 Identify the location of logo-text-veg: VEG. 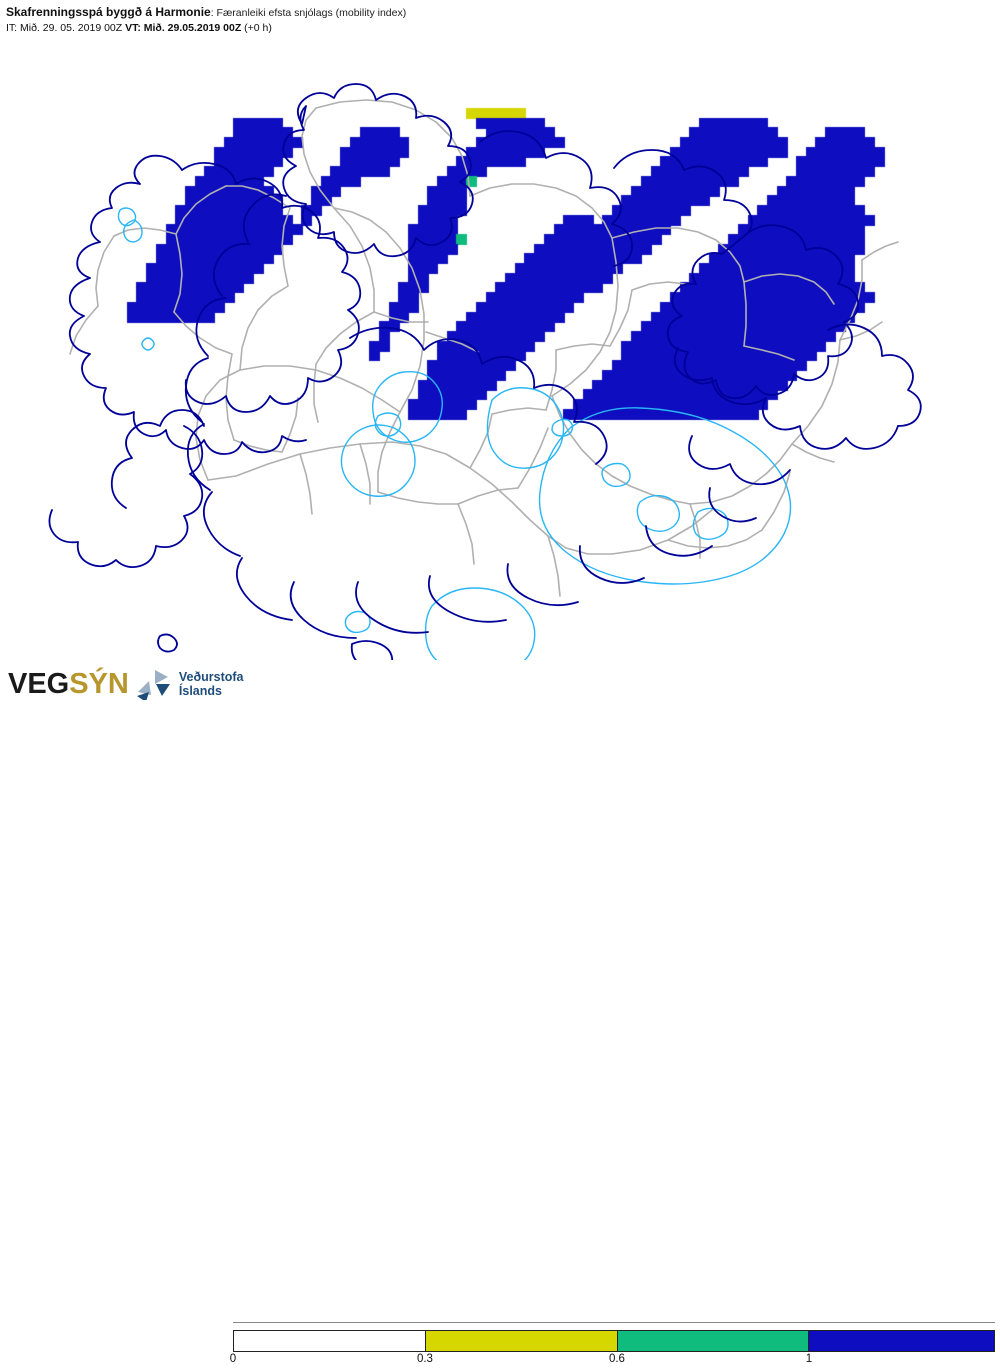
(39, 684).